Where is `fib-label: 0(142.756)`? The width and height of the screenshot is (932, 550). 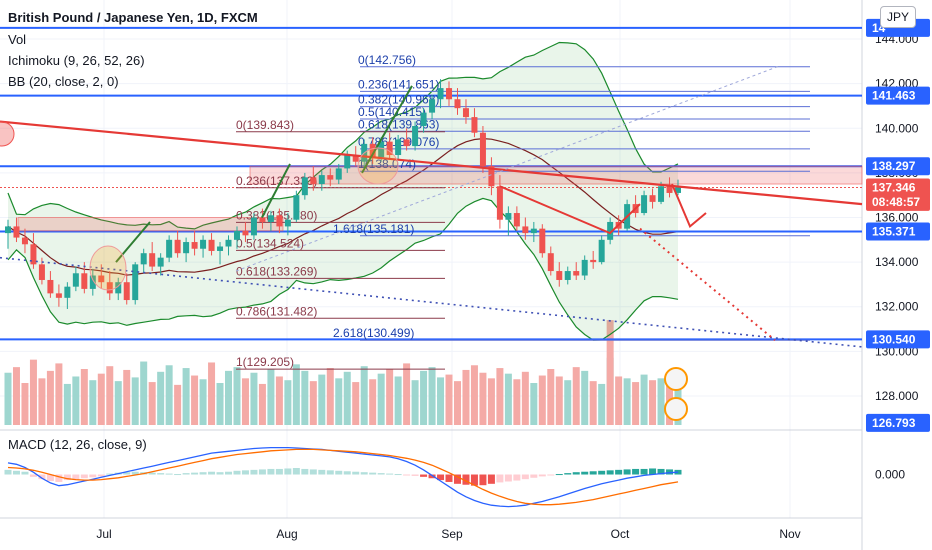 fib-label: 0(142.756) is located at coordinates (387, 60).